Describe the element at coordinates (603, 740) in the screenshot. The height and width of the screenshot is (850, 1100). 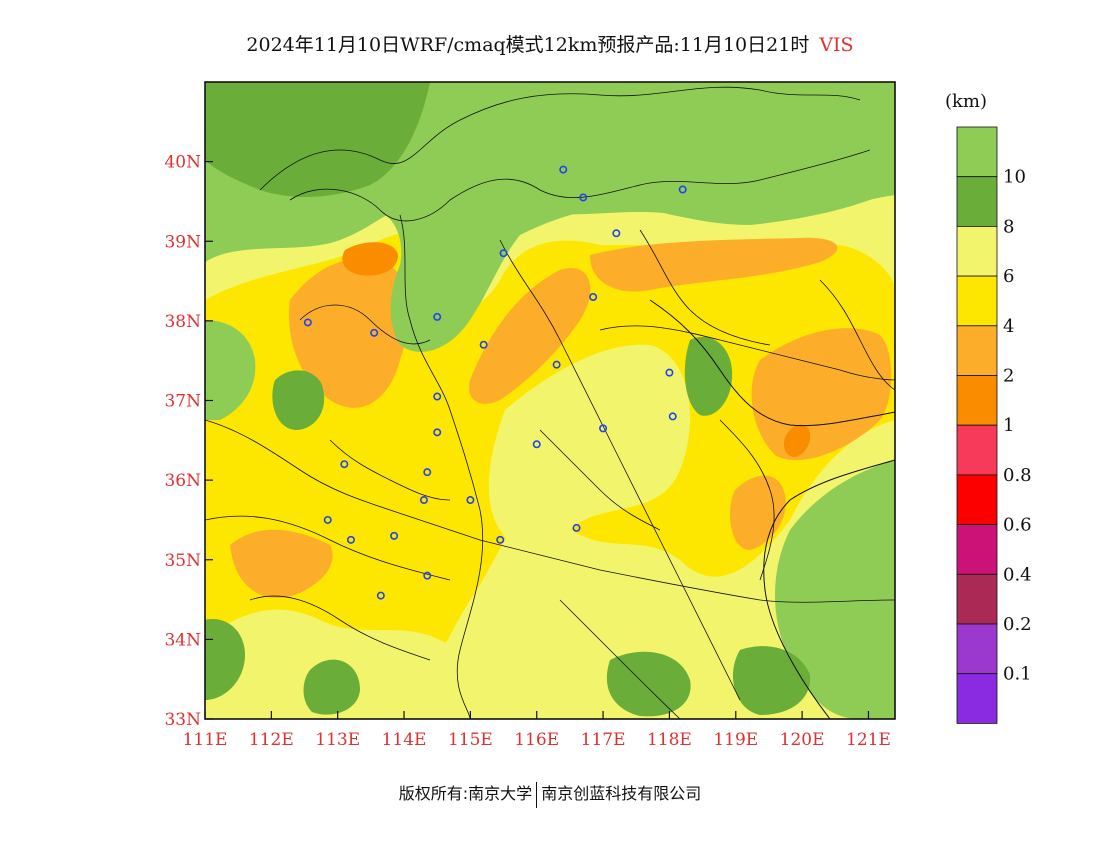
I see `x-tick-label: 117E` at that location.